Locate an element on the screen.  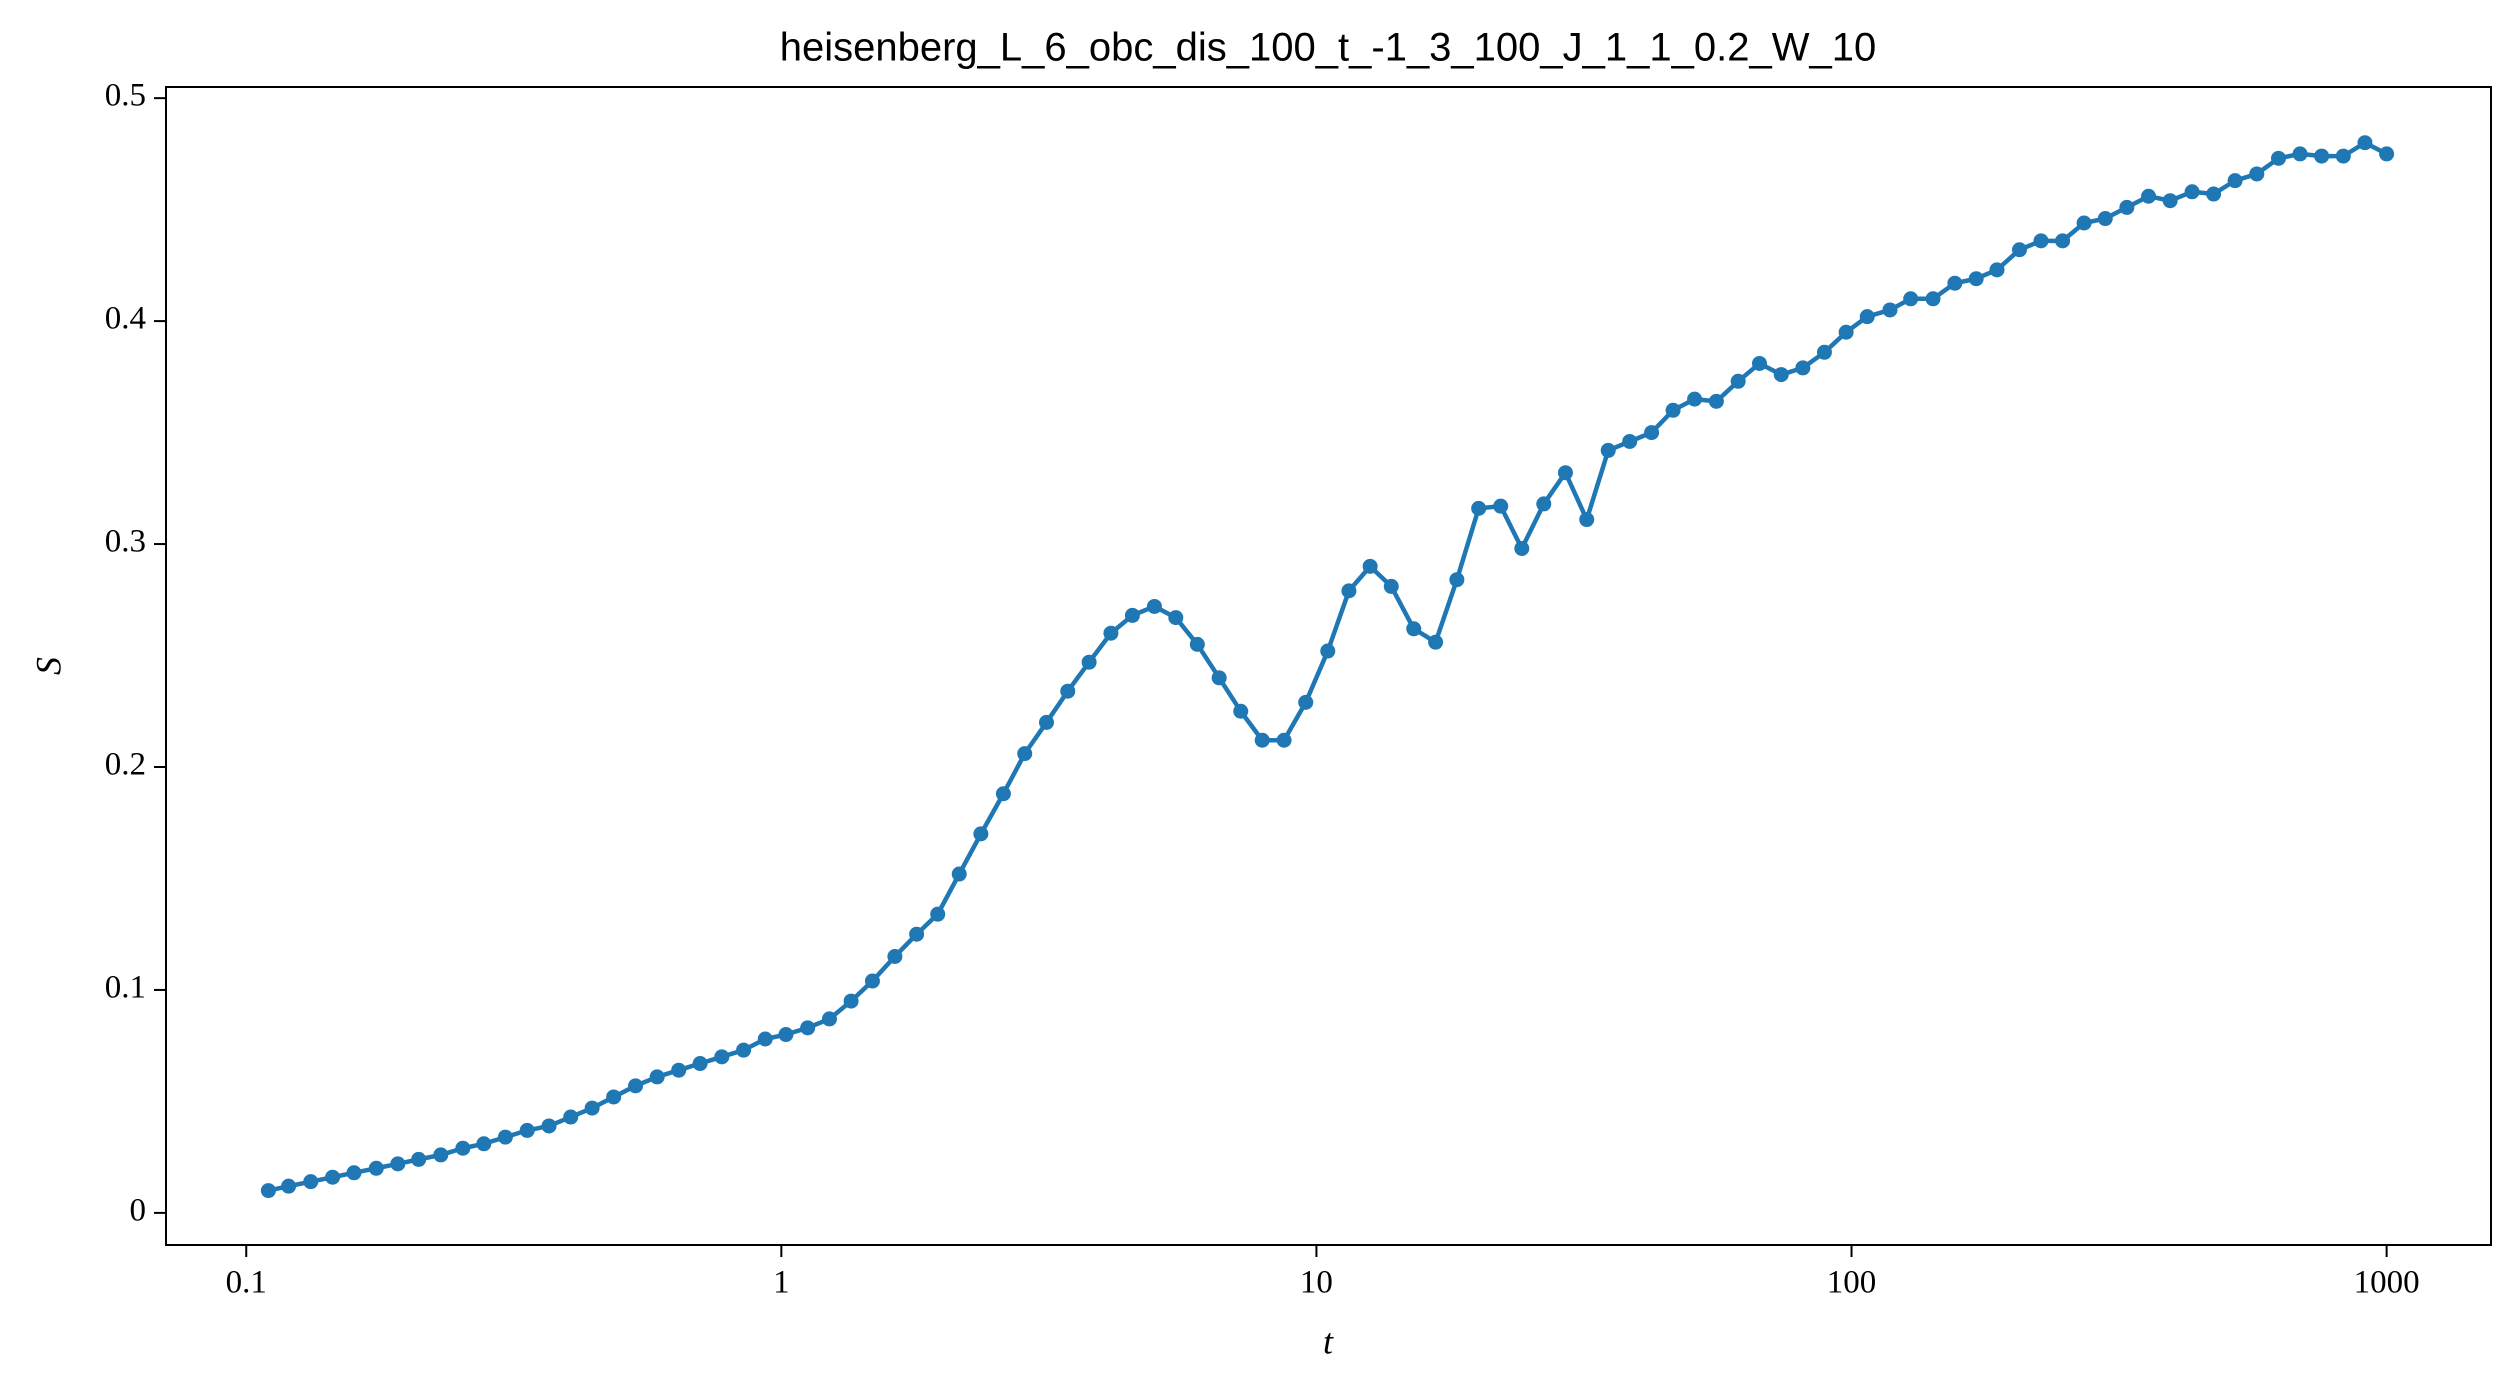
y-tick-label: 0 is located at coordinates (138, 1210).